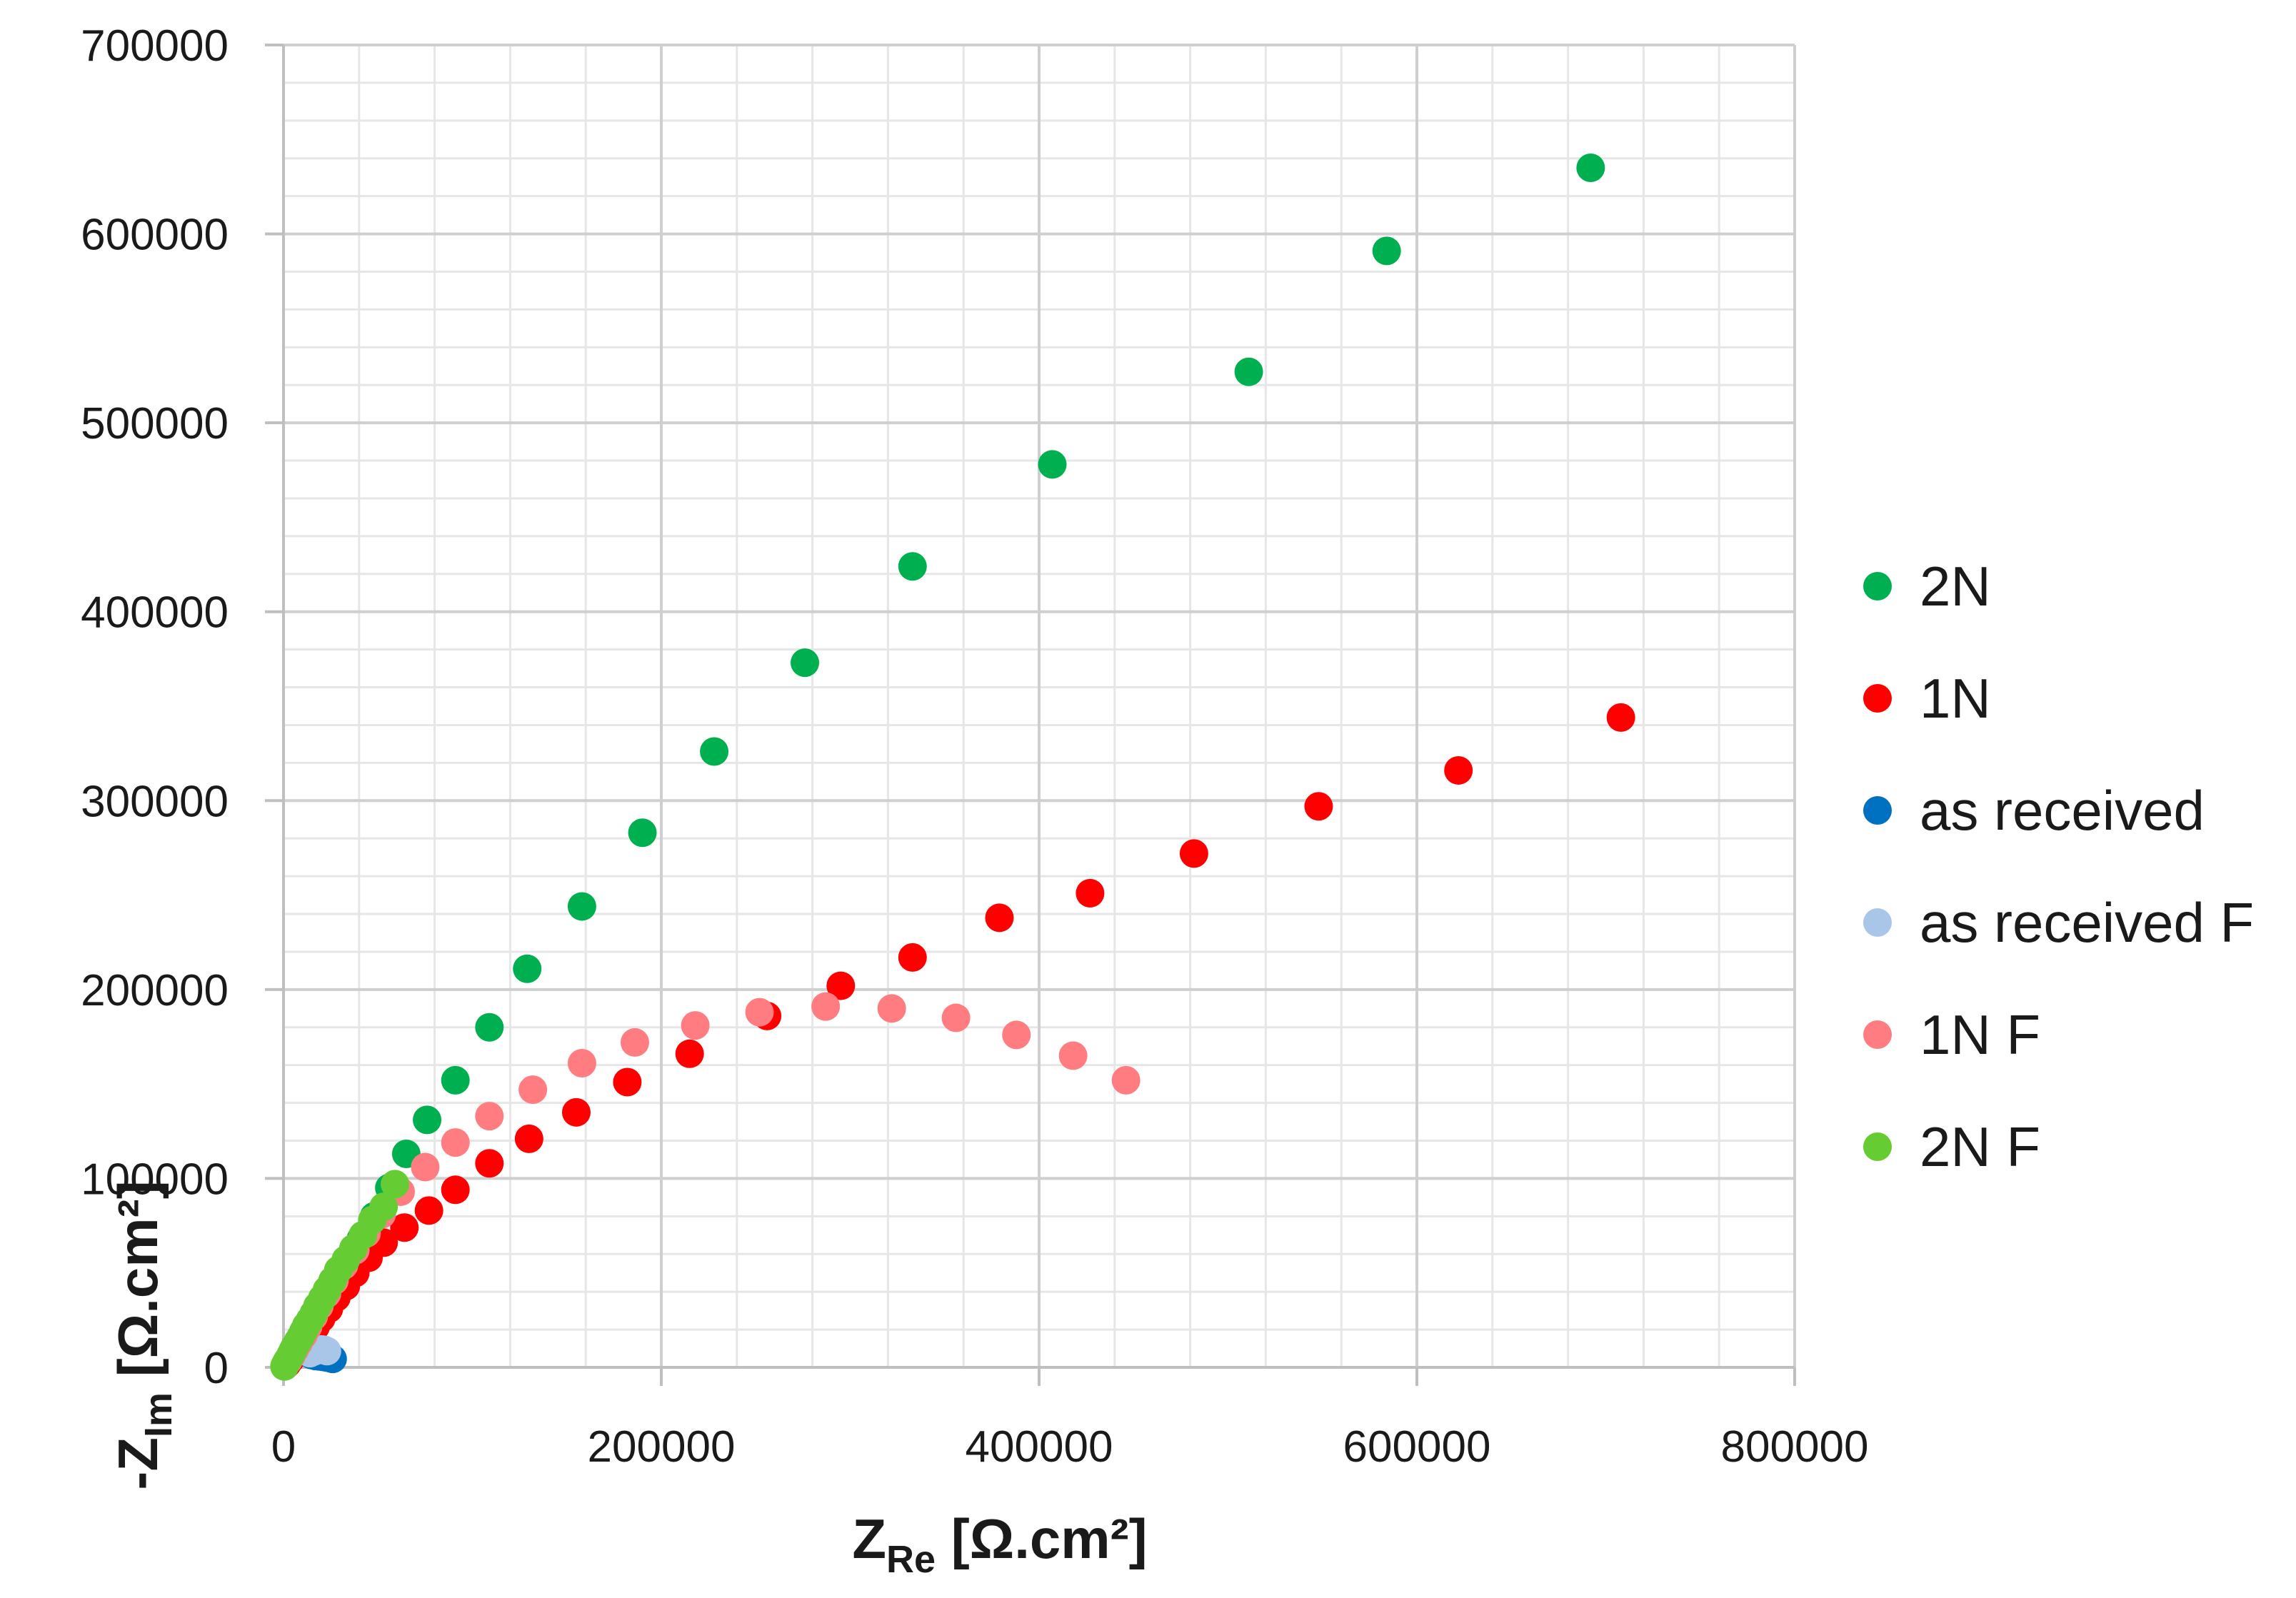 The width and height of the screenshot is (2296, 1598). Describe the element at coordinates (155, 1179) in the screenshot. I see `y-tick-label: 100000` at that location.